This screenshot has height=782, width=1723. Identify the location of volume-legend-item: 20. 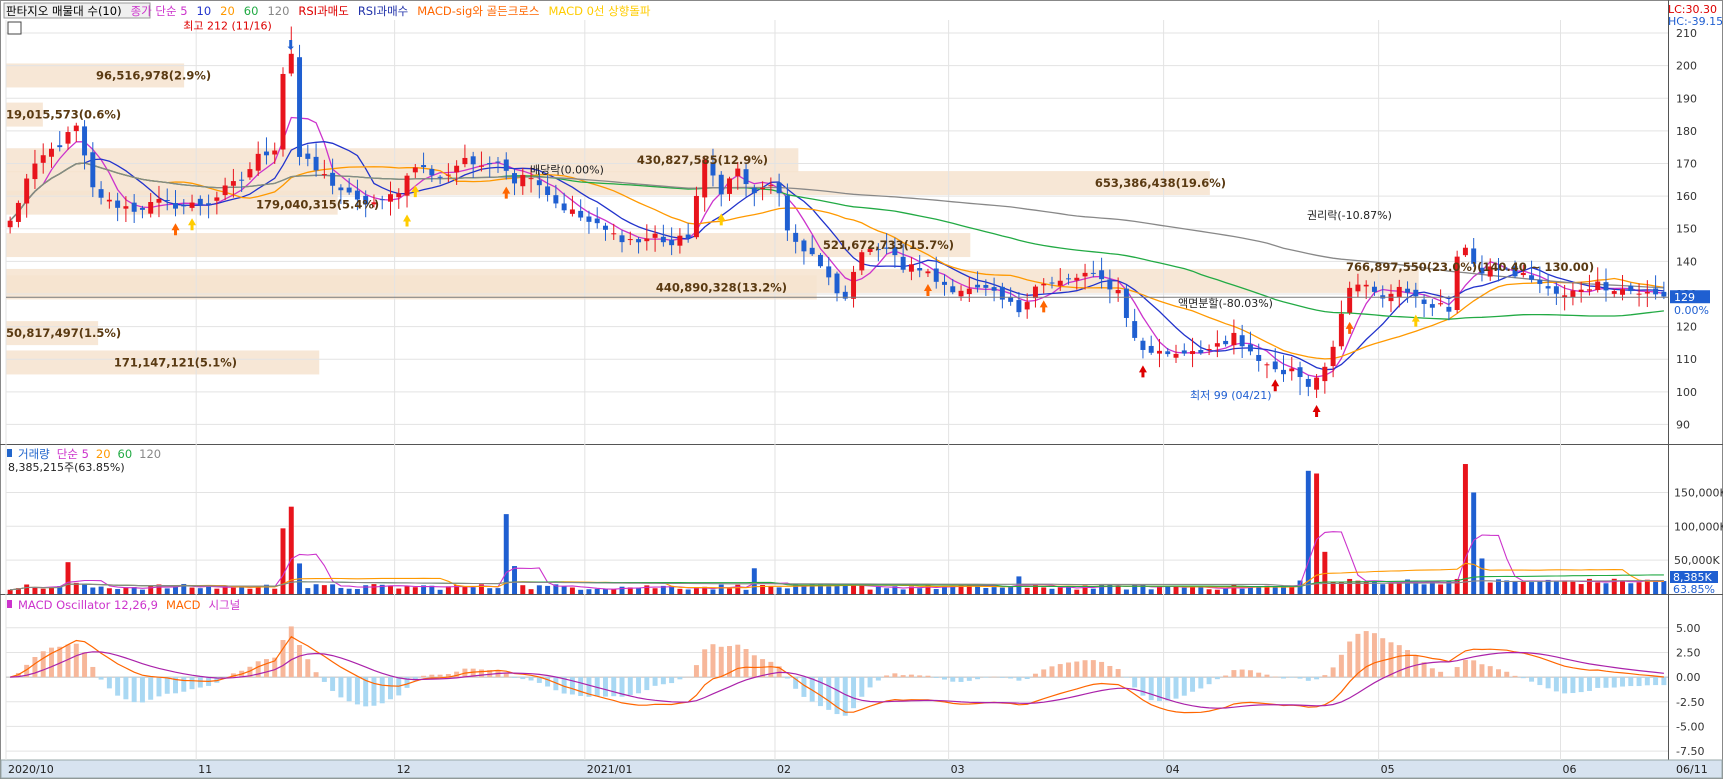
(103, 454).